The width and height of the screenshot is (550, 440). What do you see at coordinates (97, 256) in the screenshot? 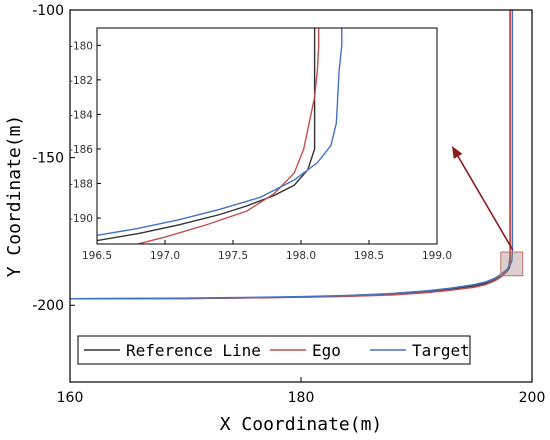
I see `inset-x-tick-label: 196.5` at bounding box center [97, 256].